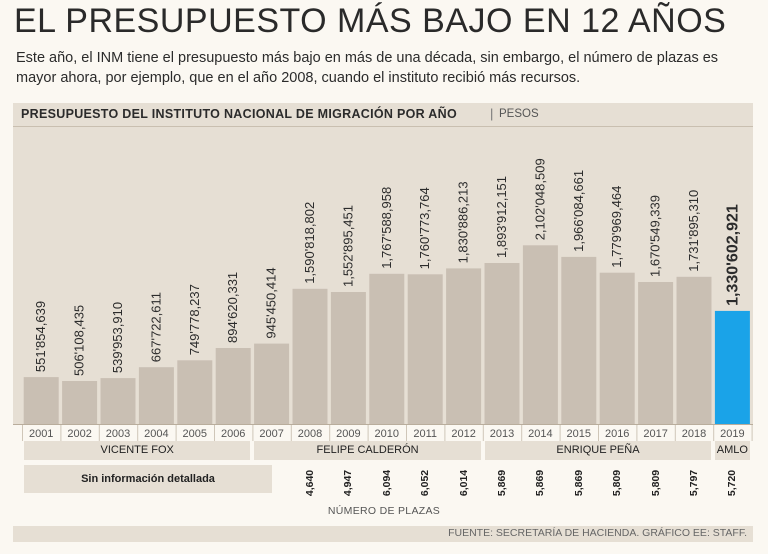 The image size is (768, 554). Describe the element at coordinates (425, 349) in the screenshot. I see `bar-2011` at that location.